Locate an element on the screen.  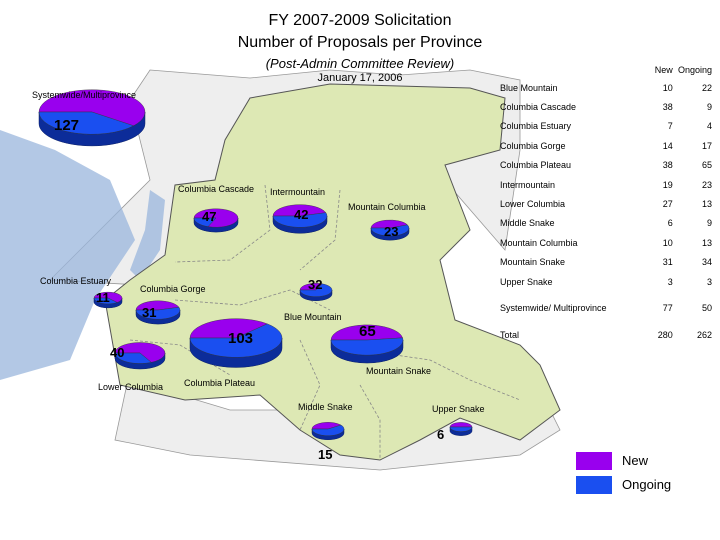
pie-middle-snake is located at coordinates (328, 431).